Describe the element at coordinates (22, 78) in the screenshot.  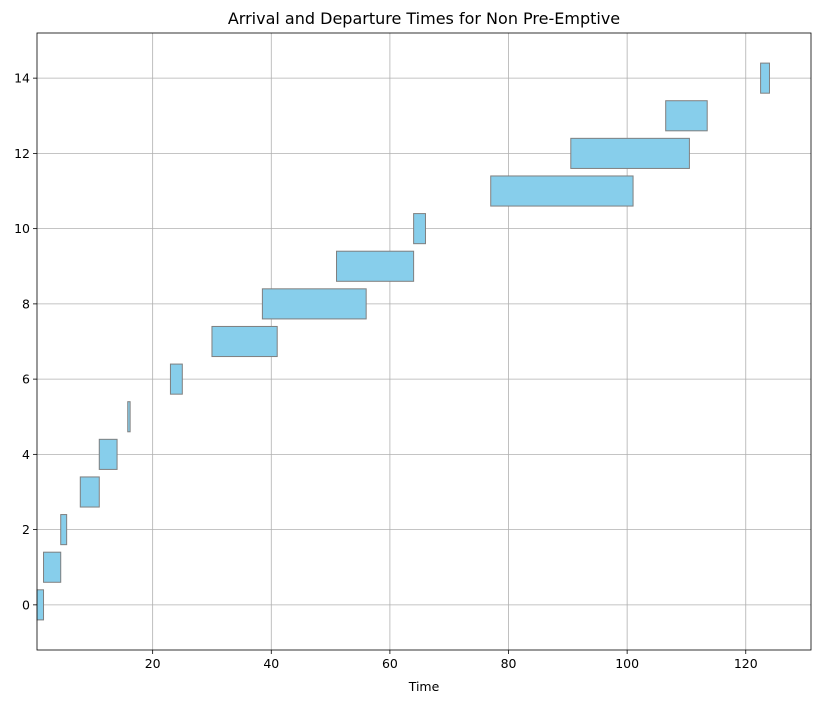
I see `y-tick-label: 14` at that location.